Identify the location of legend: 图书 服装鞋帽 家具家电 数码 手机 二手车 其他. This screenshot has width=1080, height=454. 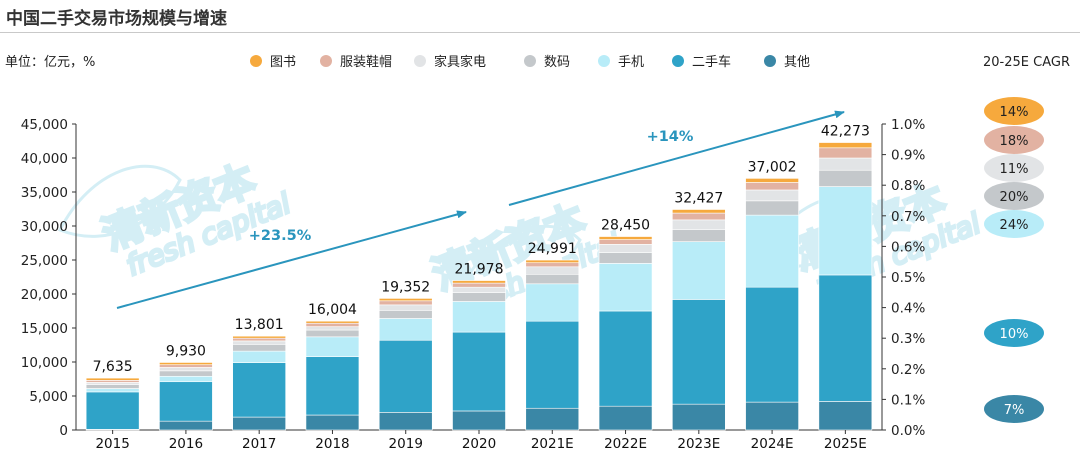
(530, 62).